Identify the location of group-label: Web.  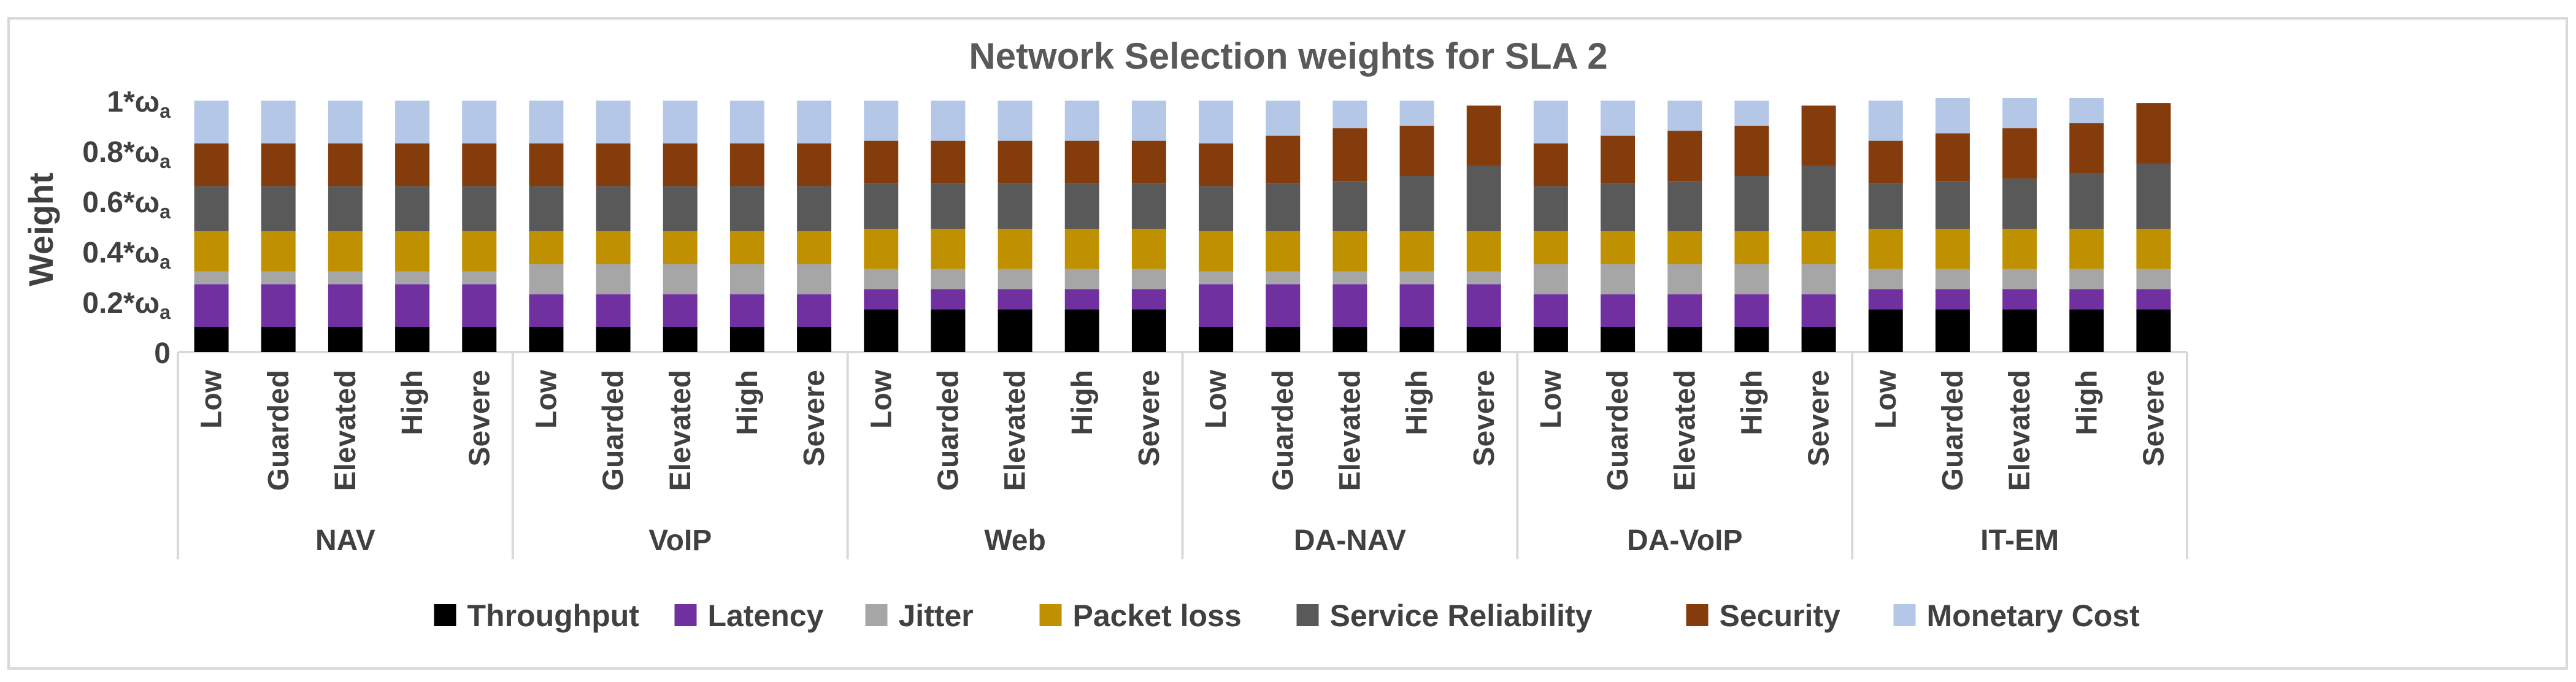
(1014, 540).